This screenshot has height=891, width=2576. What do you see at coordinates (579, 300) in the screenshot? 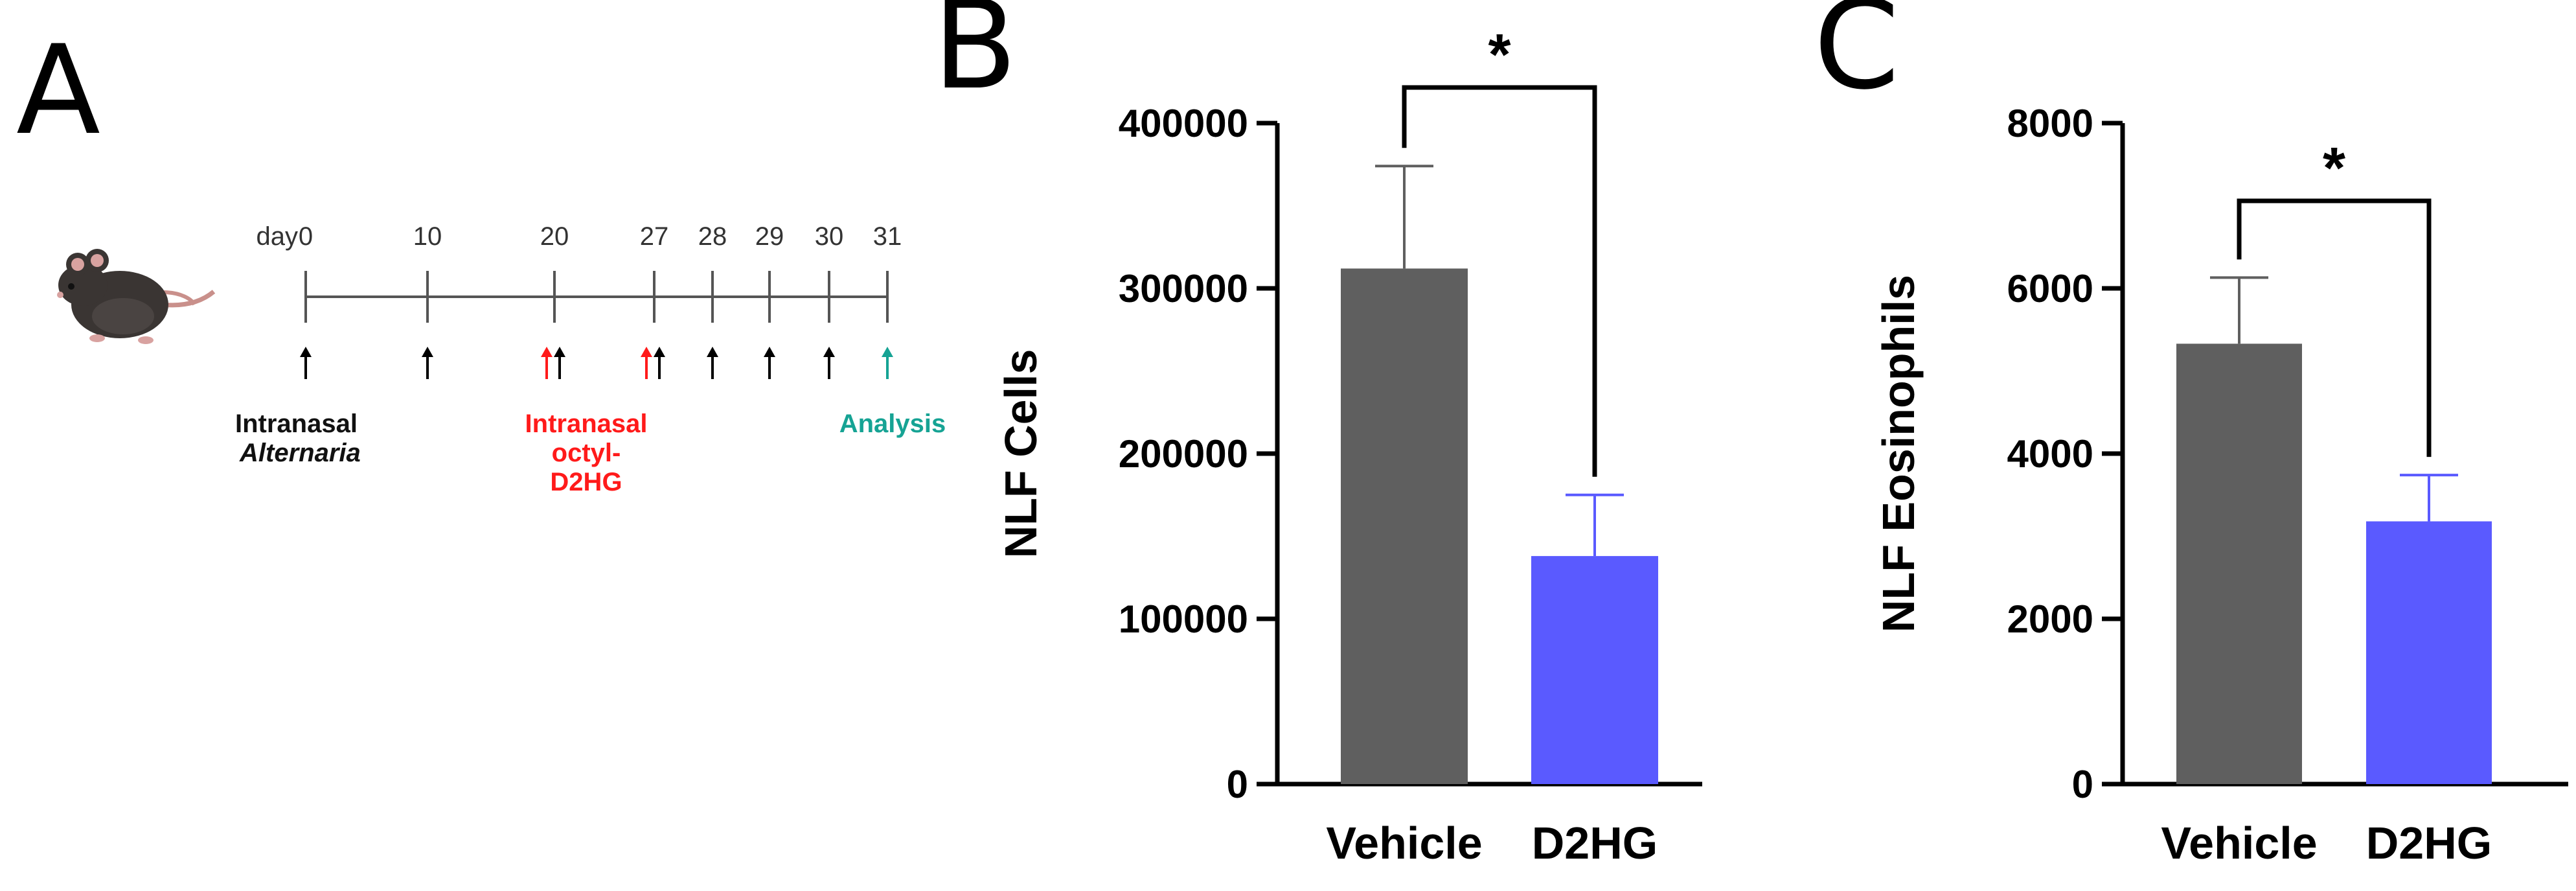
I see `timeline: day 0 10 20 27 28 29 30 31` at bounding box center [579, 300].